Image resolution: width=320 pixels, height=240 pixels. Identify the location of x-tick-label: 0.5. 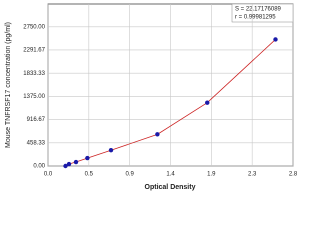
(89, 175).